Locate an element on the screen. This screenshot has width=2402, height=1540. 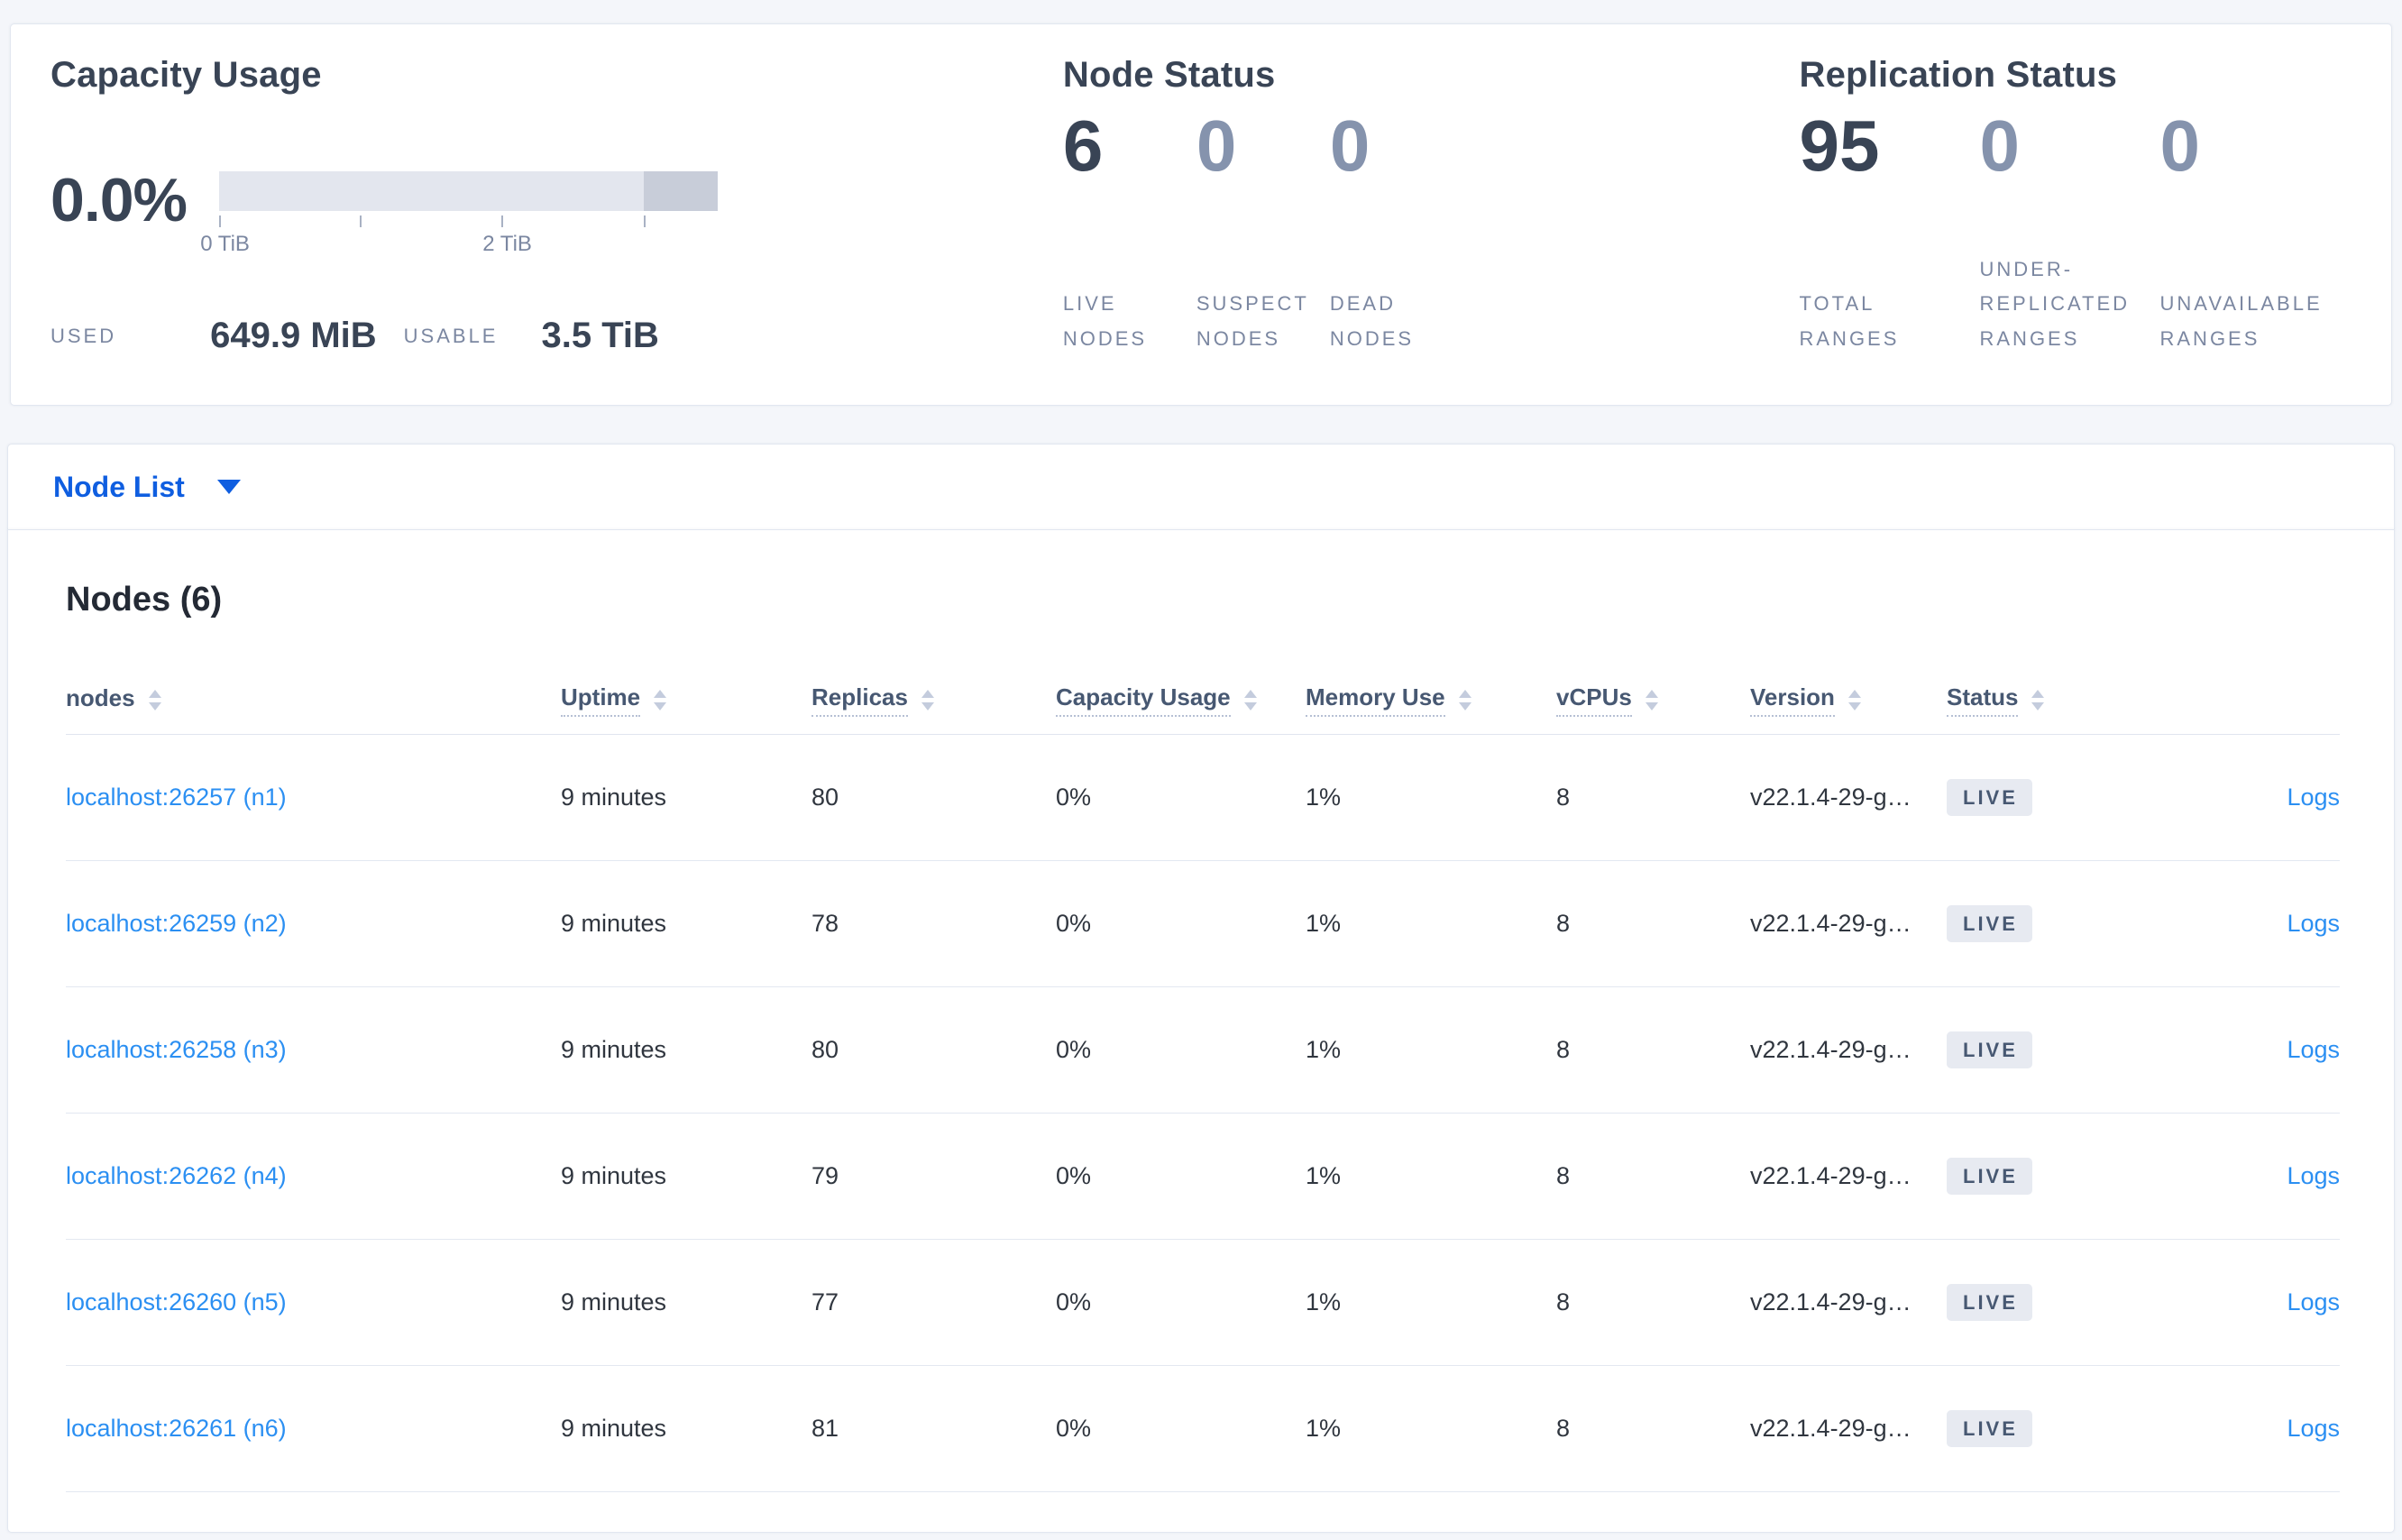
column-header-memory-use: Memory Use is located at coordinates (1431, 700).